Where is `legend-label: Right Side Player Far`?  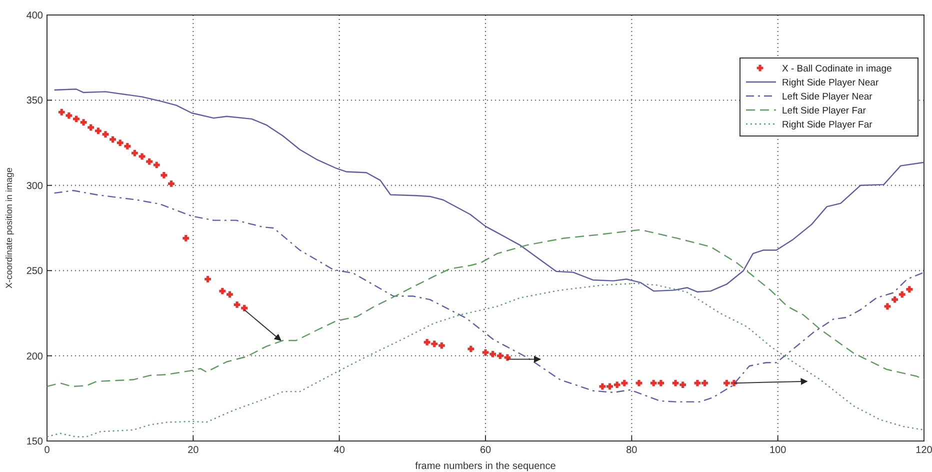 legend-label: Right Side Player Far is located at coordinates (827, 125).